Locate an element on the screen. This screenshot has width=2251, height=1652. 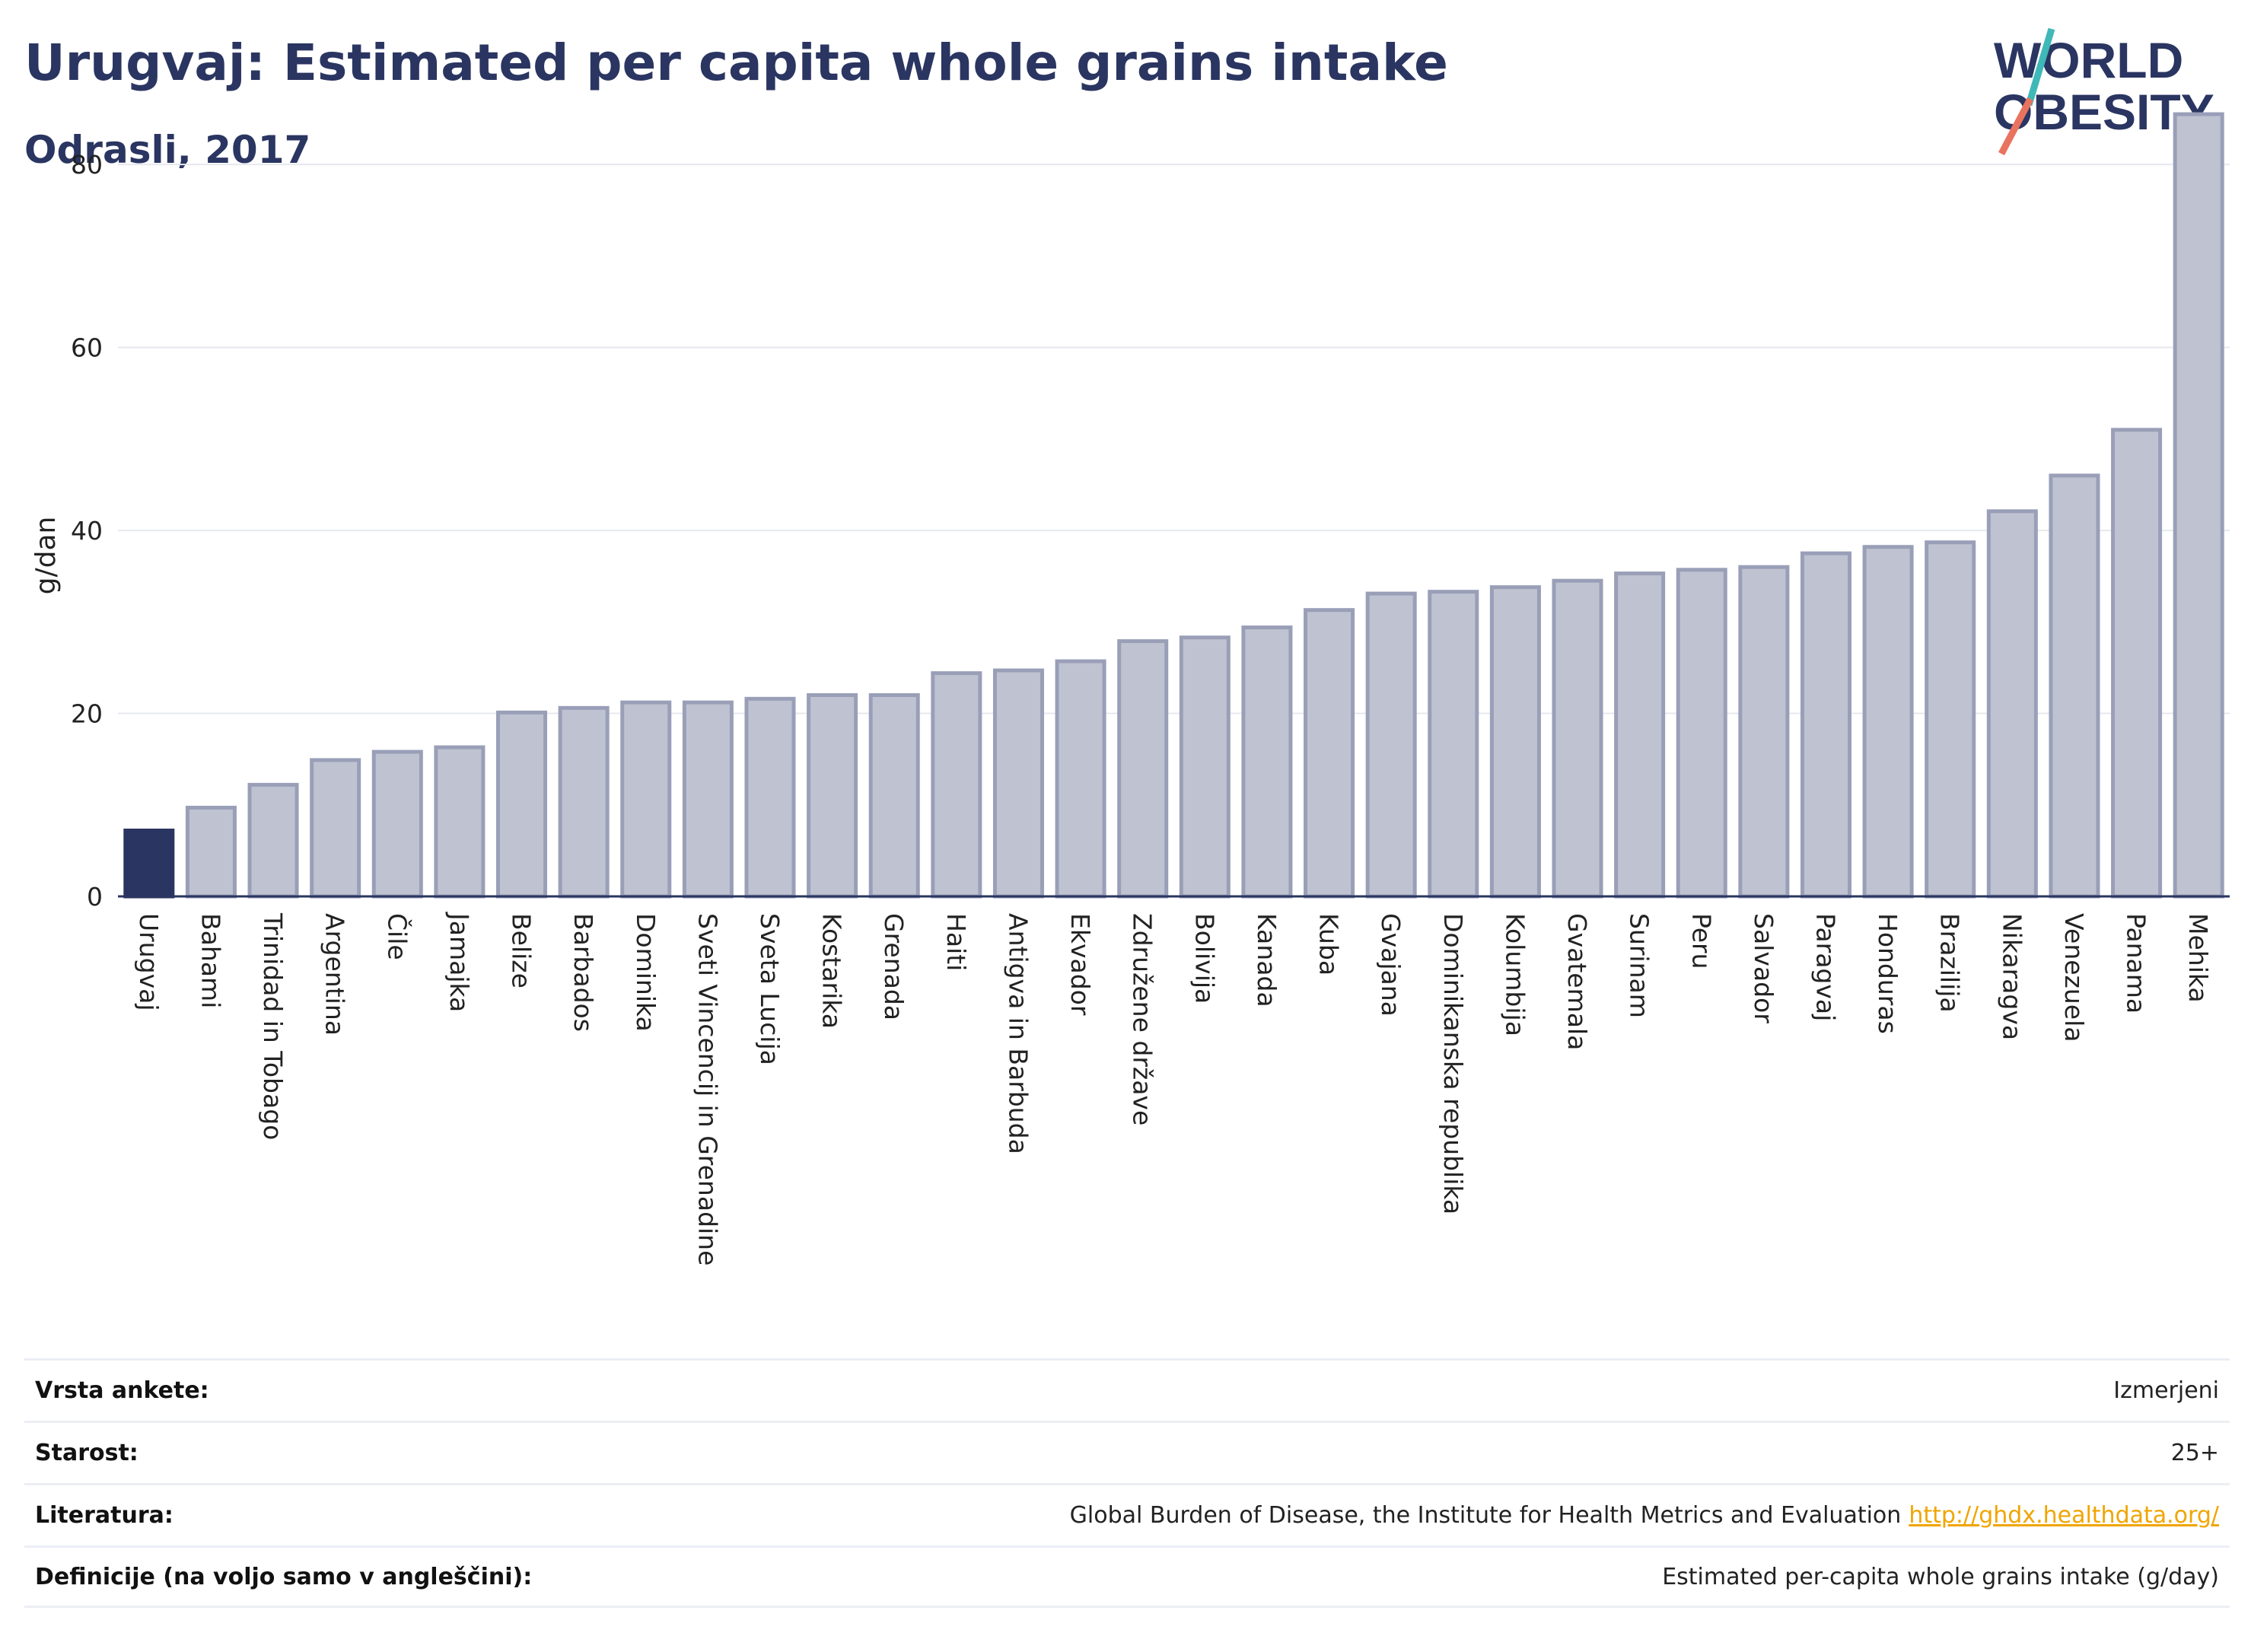
logo-slash-teal is located at coordinates (2040, 67).